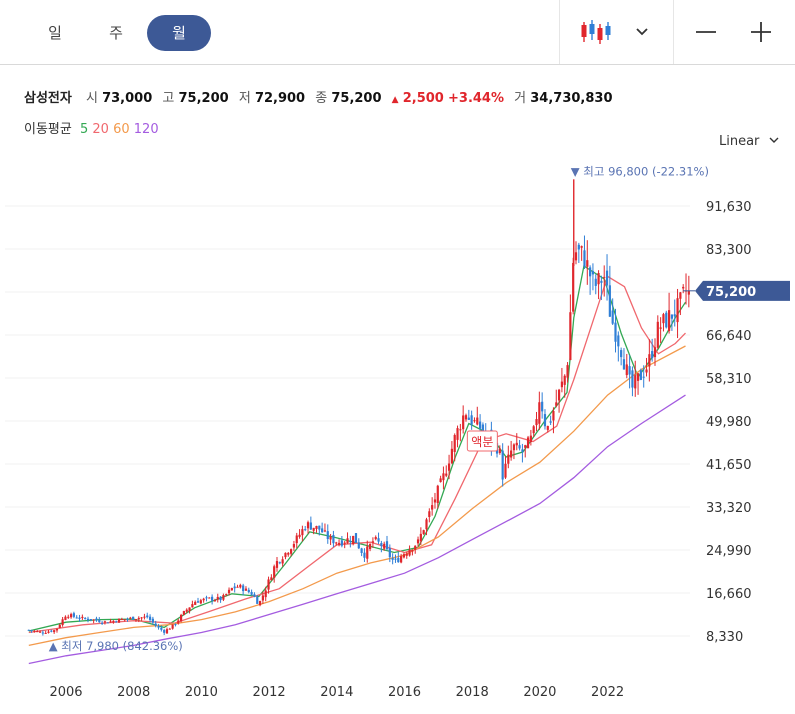  Describe the element at coordinates (731, 292) in the screenshot. I see `current-price-label: 75,200` at that location.